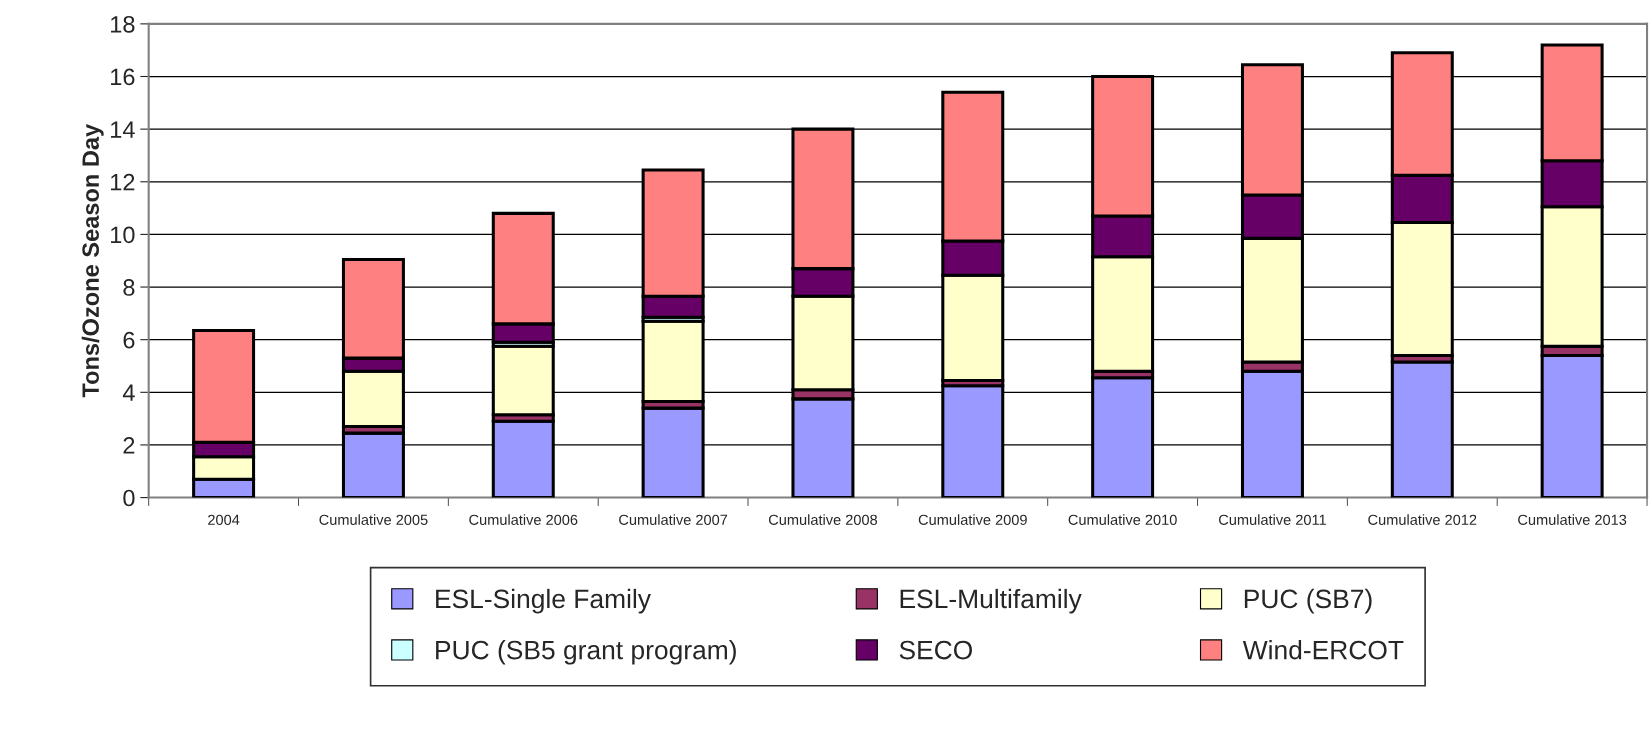  I want to click on y-tick-label: 6, so click(129, 340).